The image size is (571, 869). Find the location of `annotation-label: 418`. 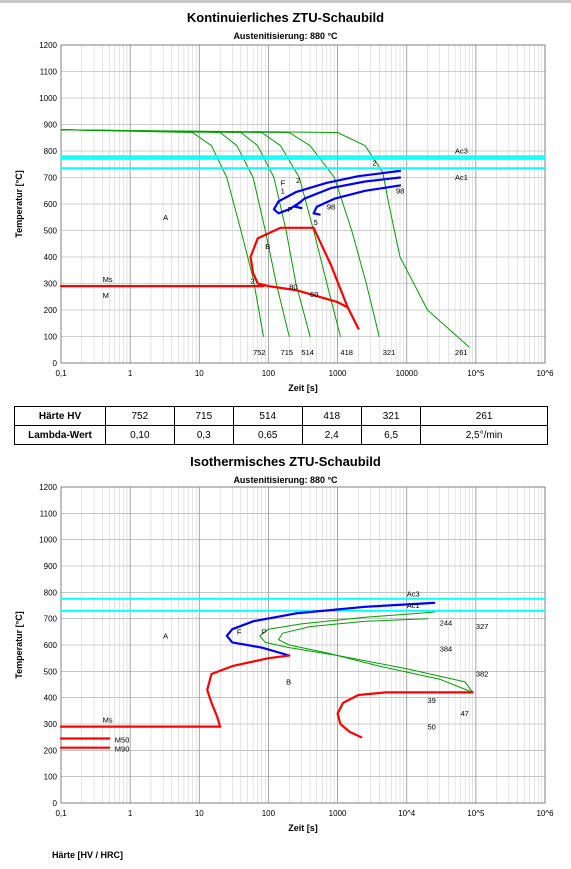

annotation-label: 418 is located at coordinates (346, 352).